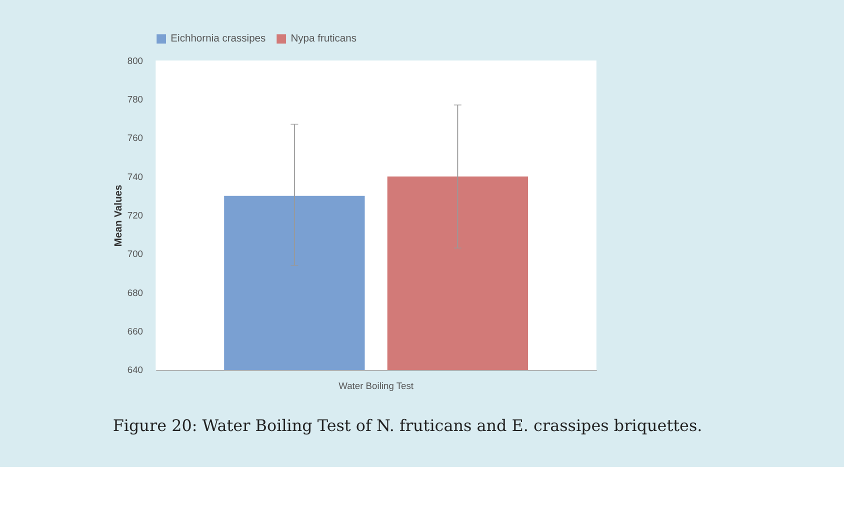 The height and width of the screenshot is (527, 844). I want to click on legend-label: Eichhornia crassipes, so click(218, 39).